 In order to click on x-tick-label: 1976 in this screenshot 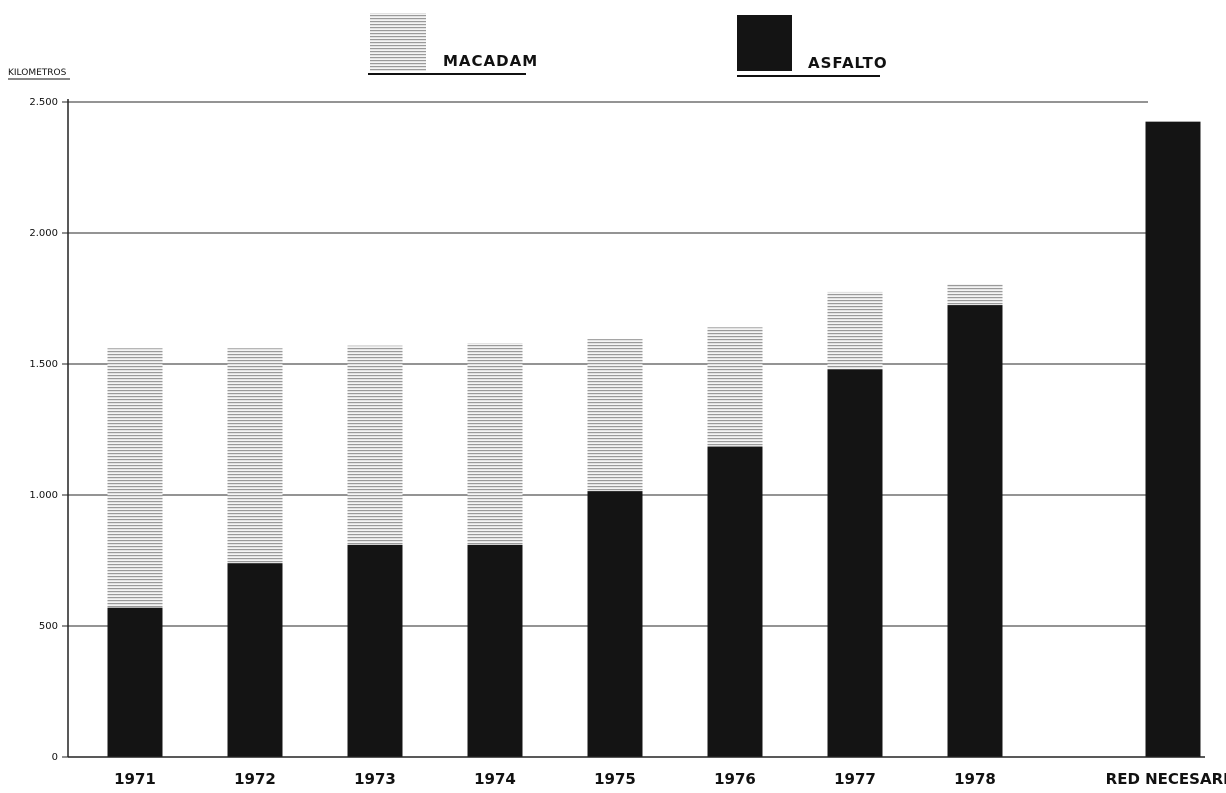, I will do `click(735, 779)`.